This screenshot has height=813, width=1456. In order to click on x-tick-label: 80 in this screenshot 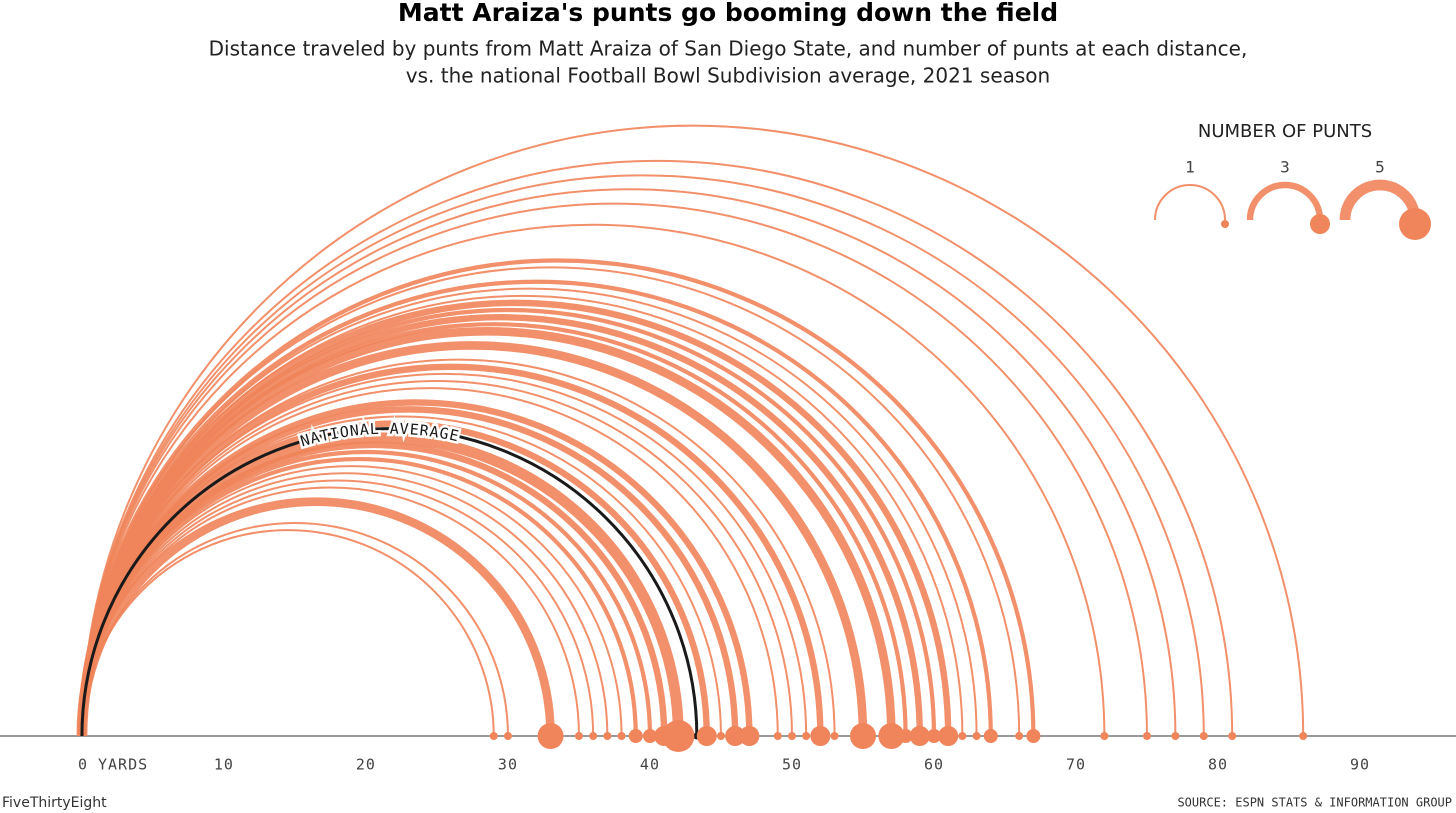, I will do `click(1218, 765)`.